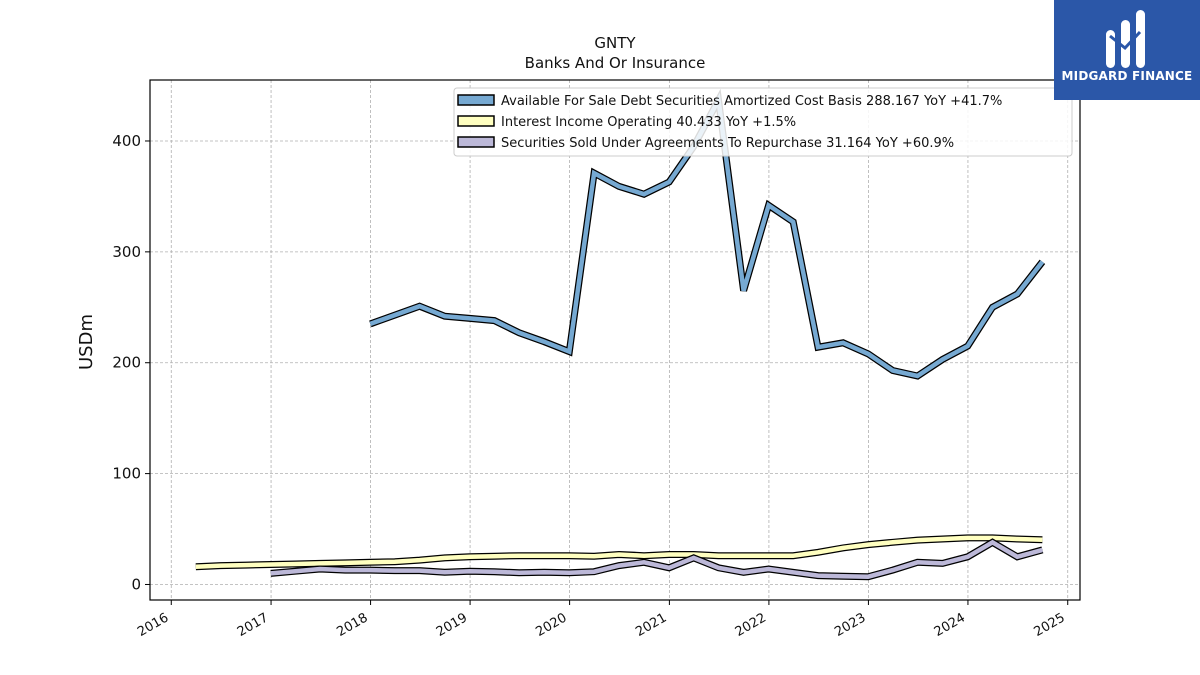 The image size is (1200, 675). What do you see at coordinates (1125, 39) in the screenshot?
I see `midgard-logo-icon` at bounding box center [1125, 39].